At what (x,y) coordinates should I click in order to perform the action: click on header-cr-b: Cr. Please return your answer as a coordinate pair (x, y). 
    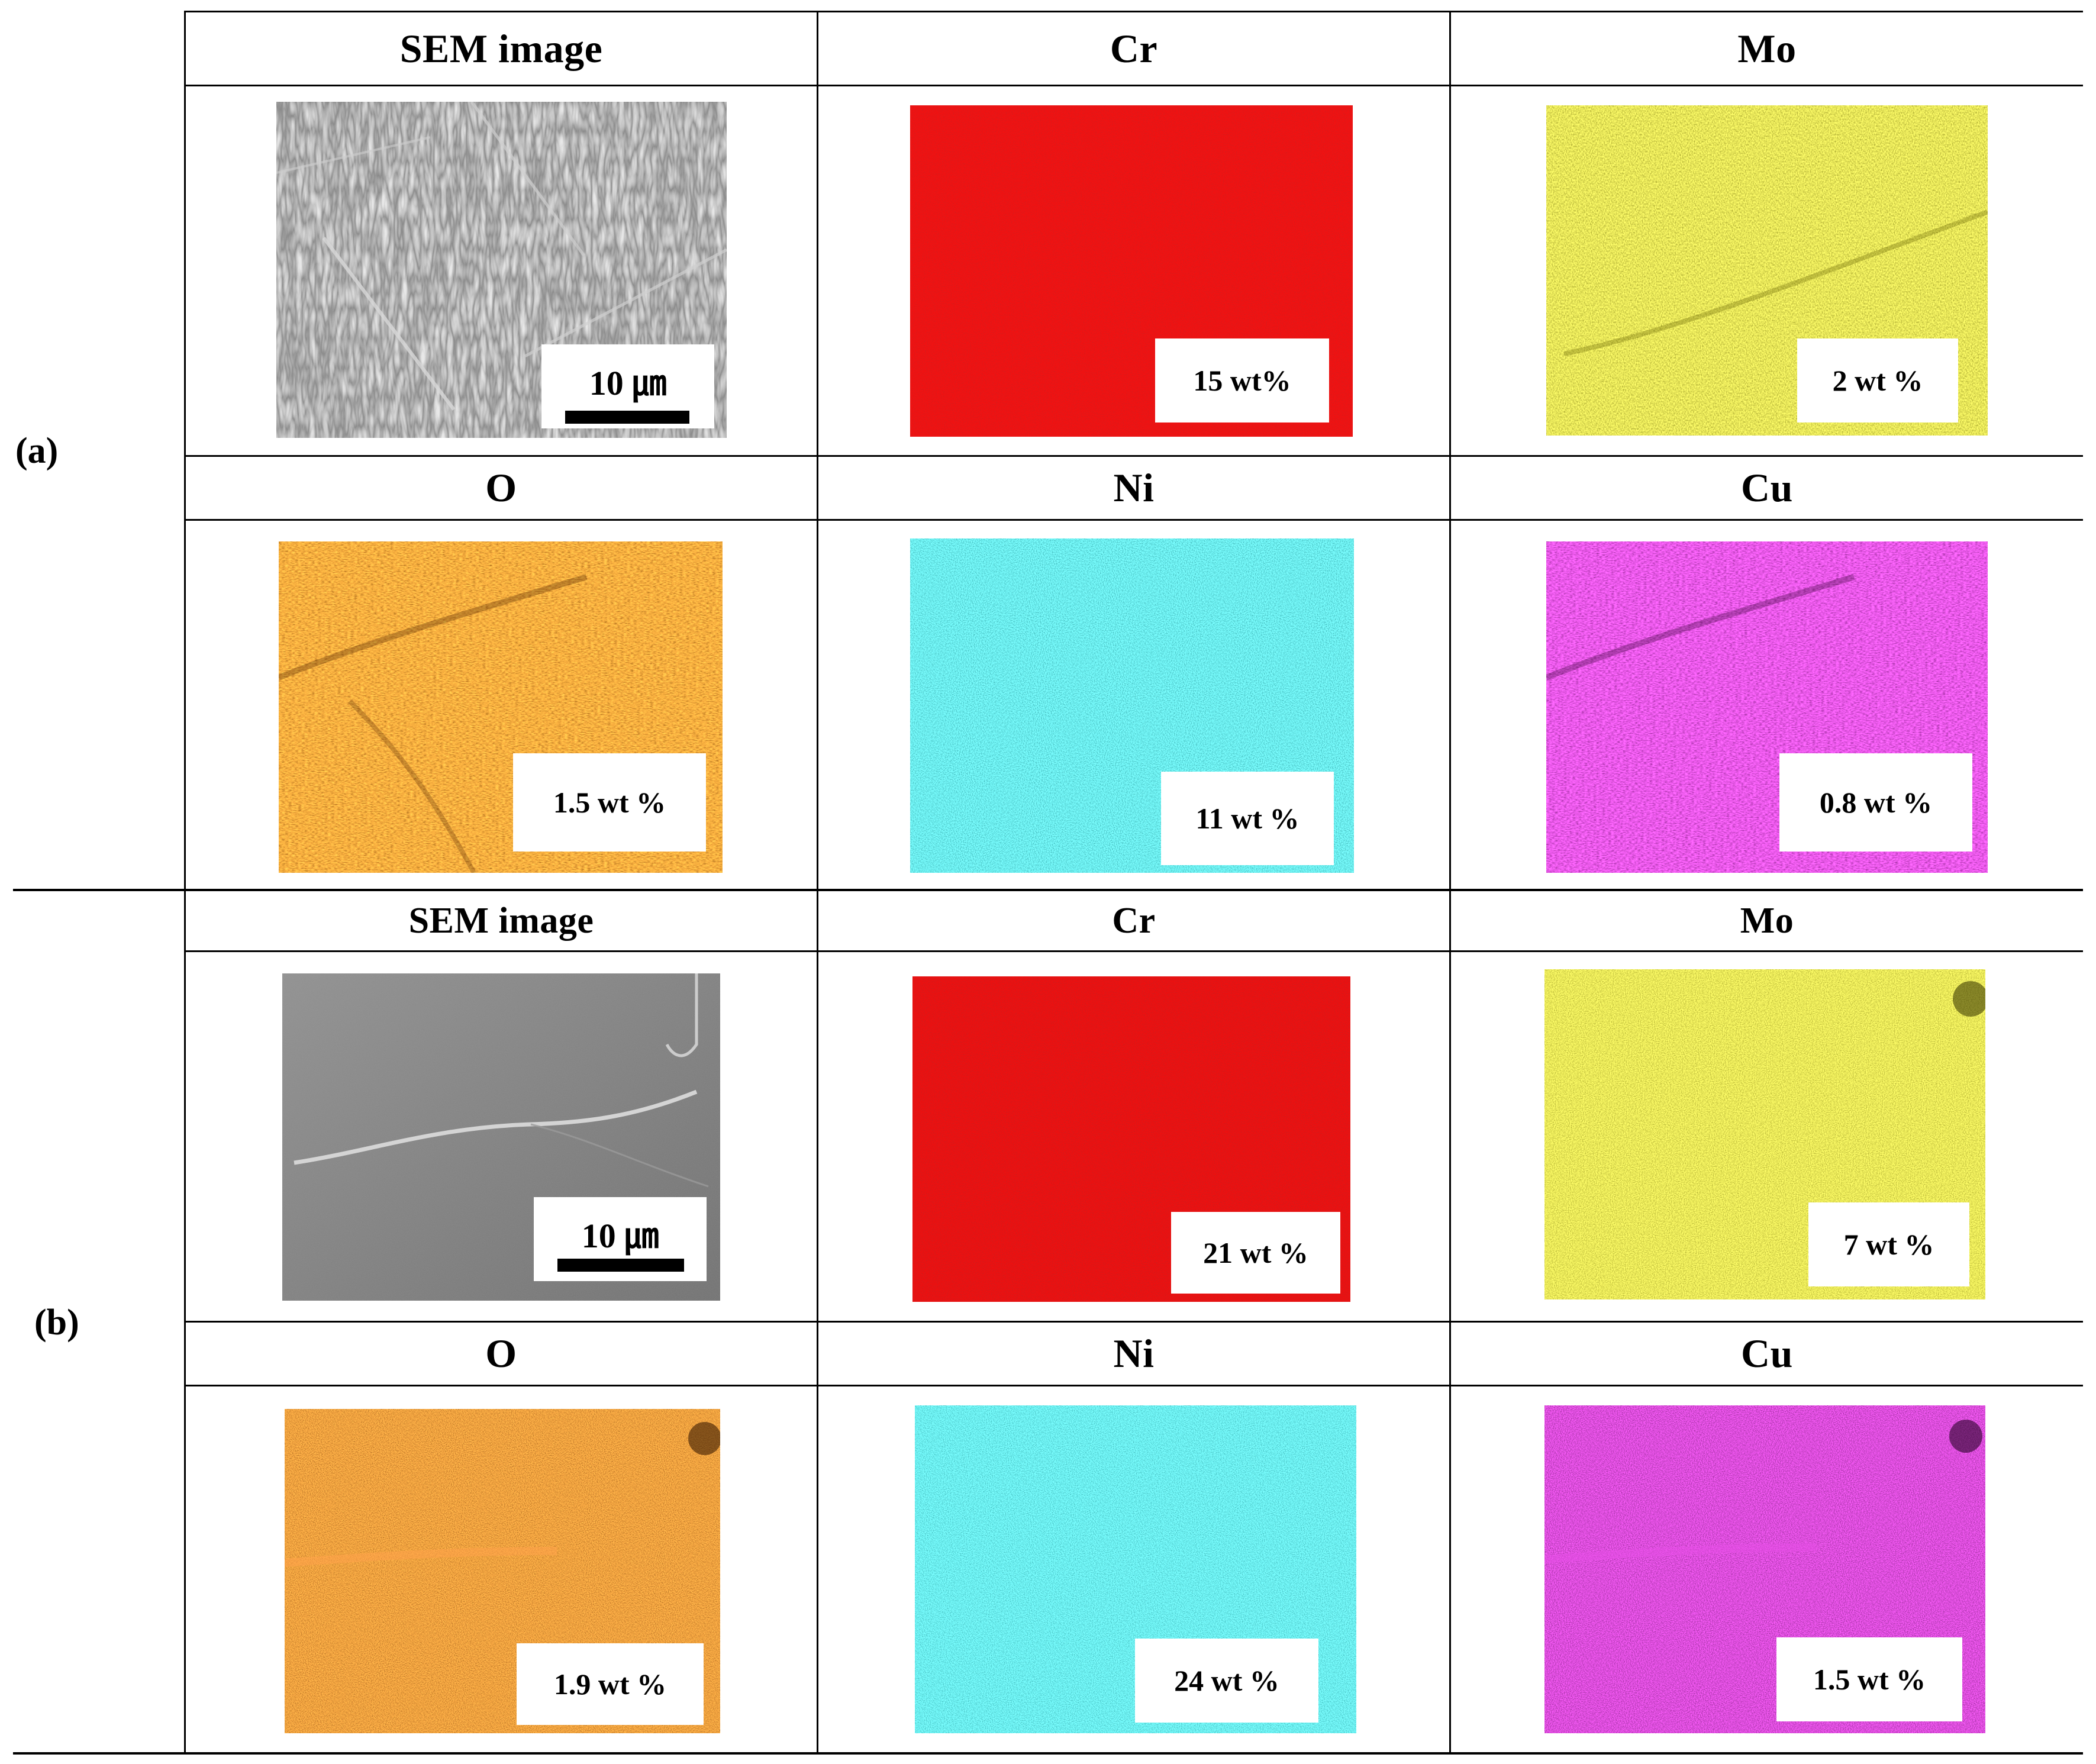
    Looking at the image, I should click on (1134, 921).